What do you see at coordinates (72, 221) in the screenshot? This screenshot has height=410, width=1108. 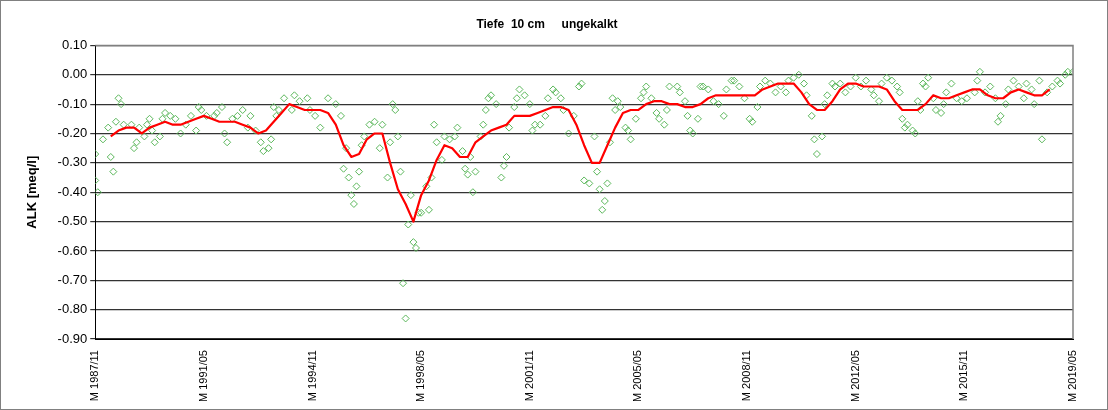 I see `y-tick-label: -0.50` at bounding box center [72, 221].